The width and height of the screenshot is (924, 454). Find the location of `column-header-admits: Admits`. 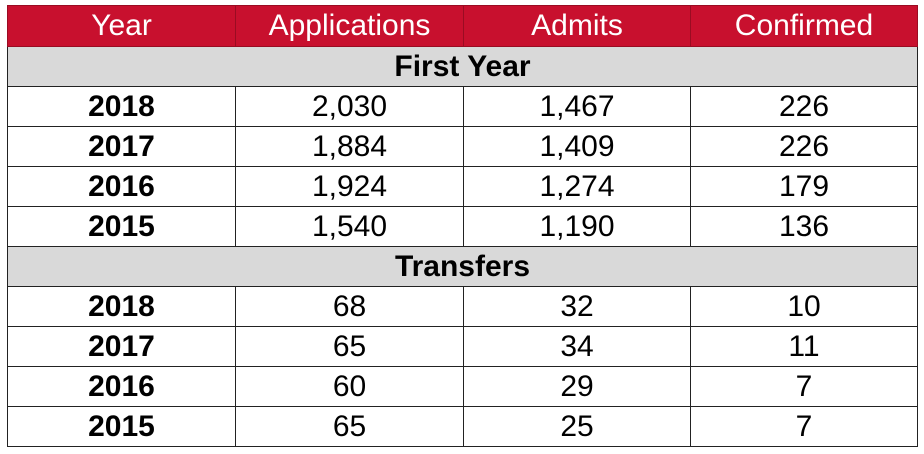

column-header-admits: Admits is located at coordinates (577, 26).